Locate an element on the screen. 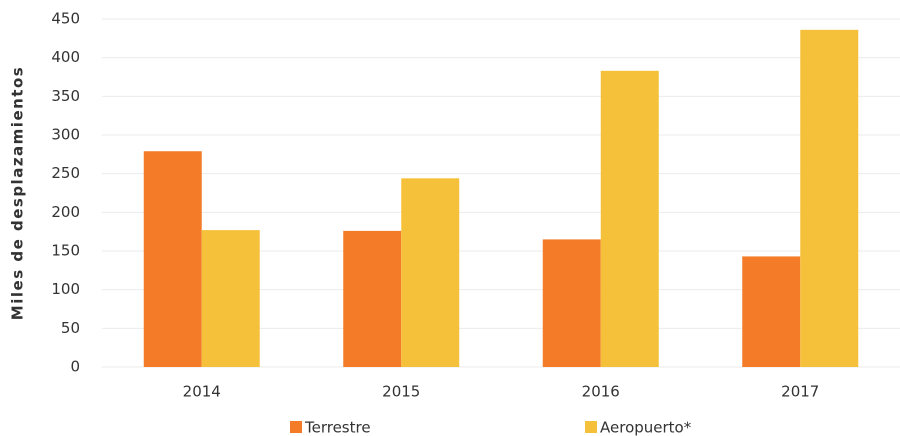 This screenshot has width=900, height=436. x-tick-label: 2014 is located at coordinates (202, 392).